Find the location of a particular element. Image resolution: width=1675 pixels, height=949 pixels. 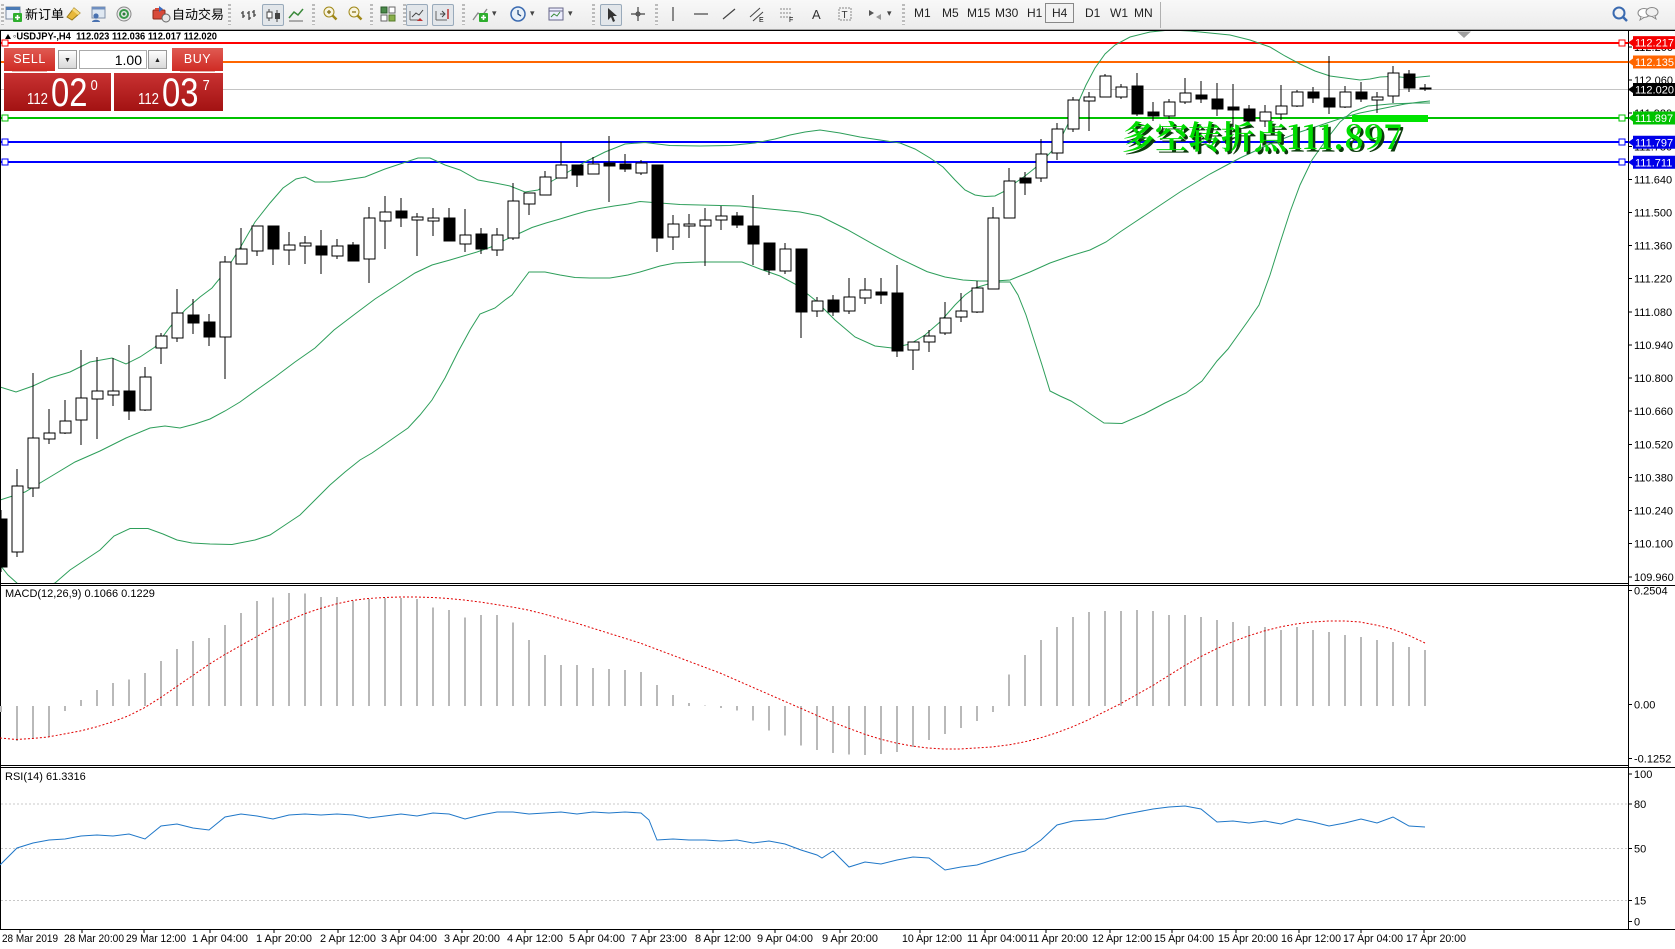

svg-text: 110.660 is located at coordinates (1653, 412).